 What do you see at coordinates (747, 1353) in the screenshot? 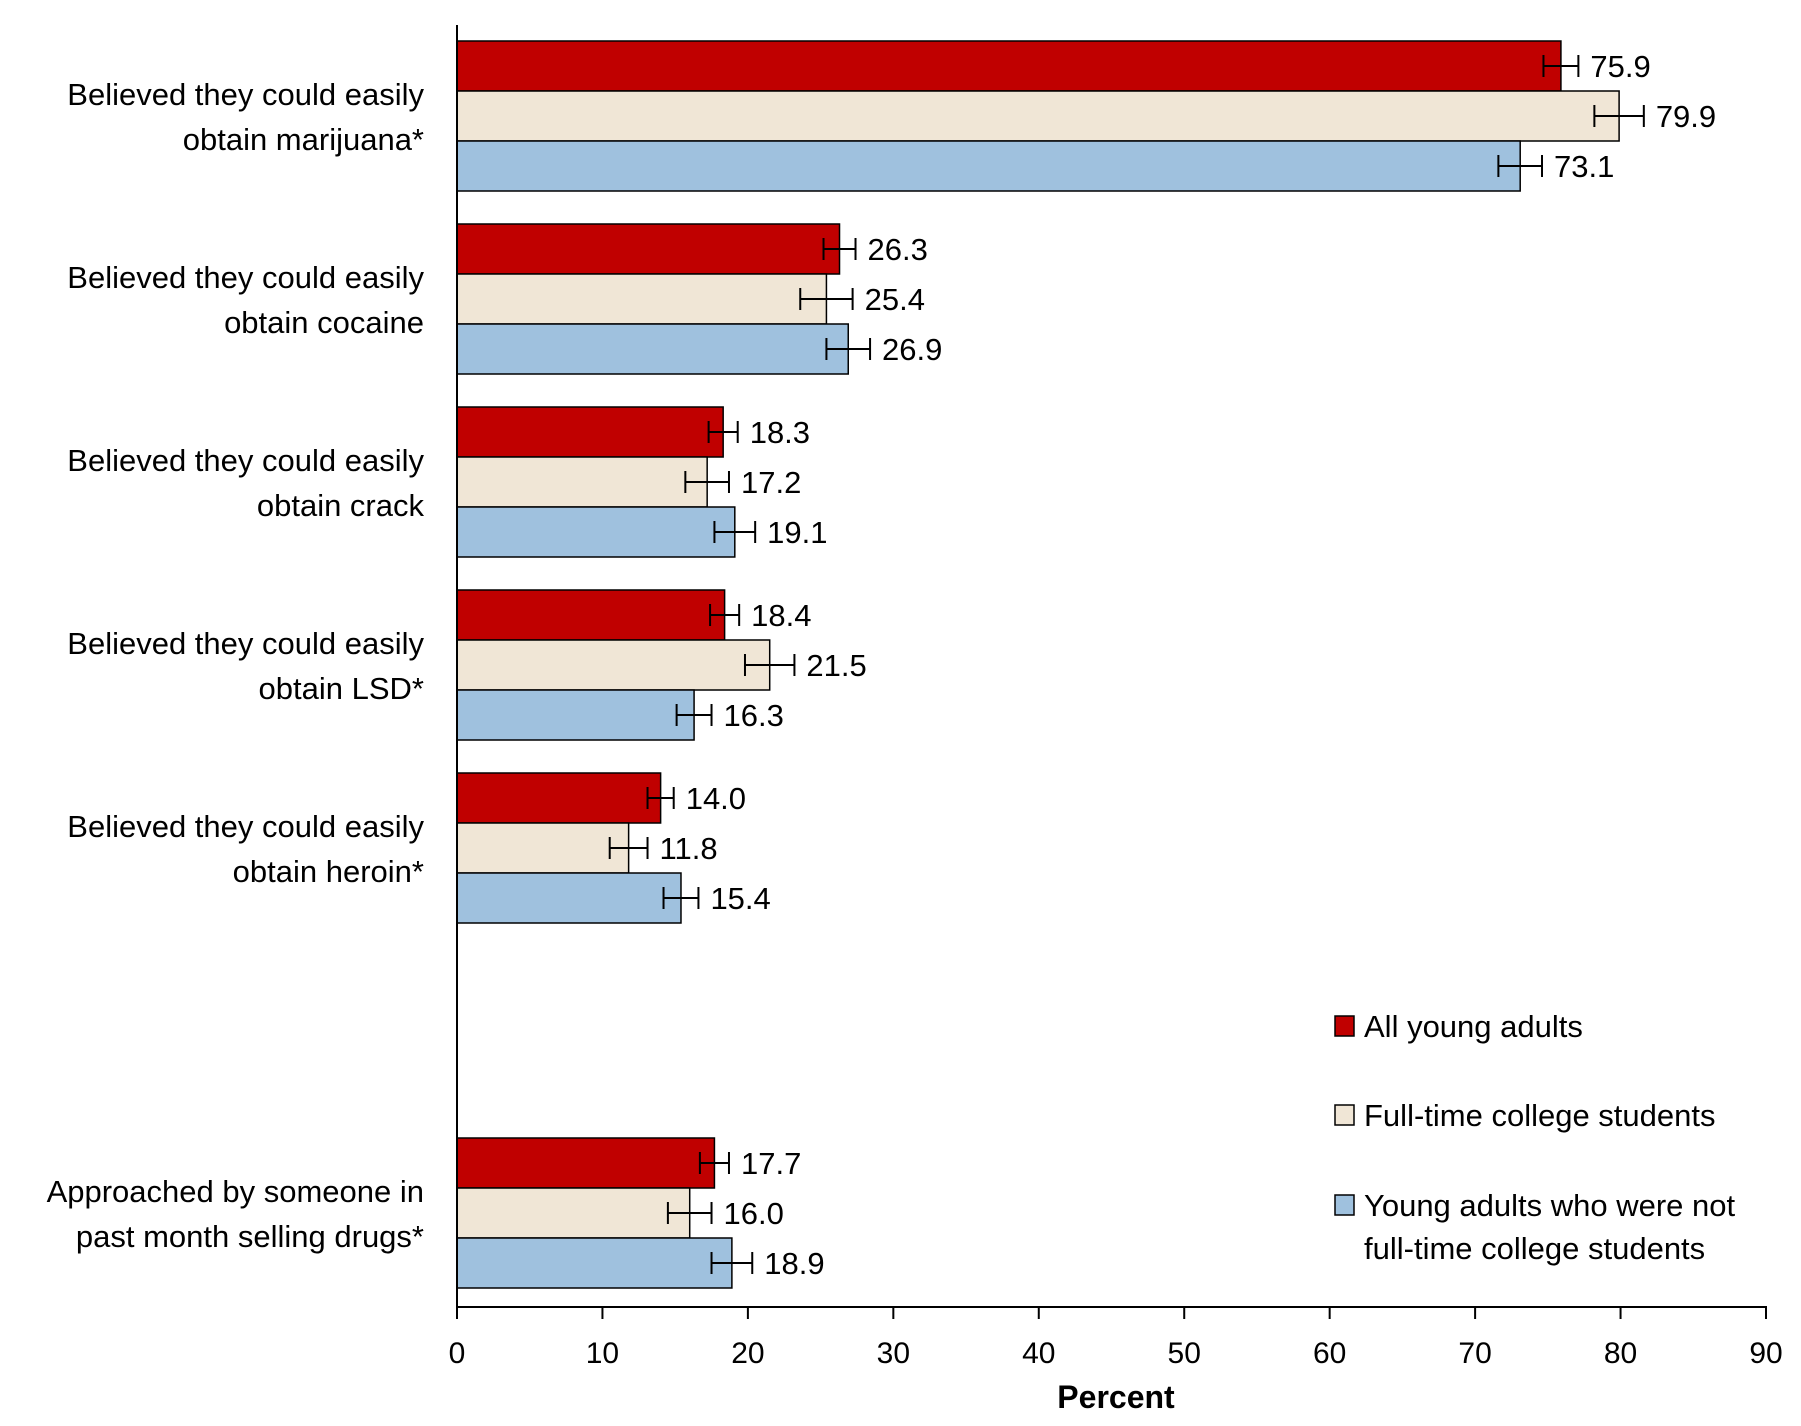
I see `x-tick-label: 20` at bounding box center [747, 1353].